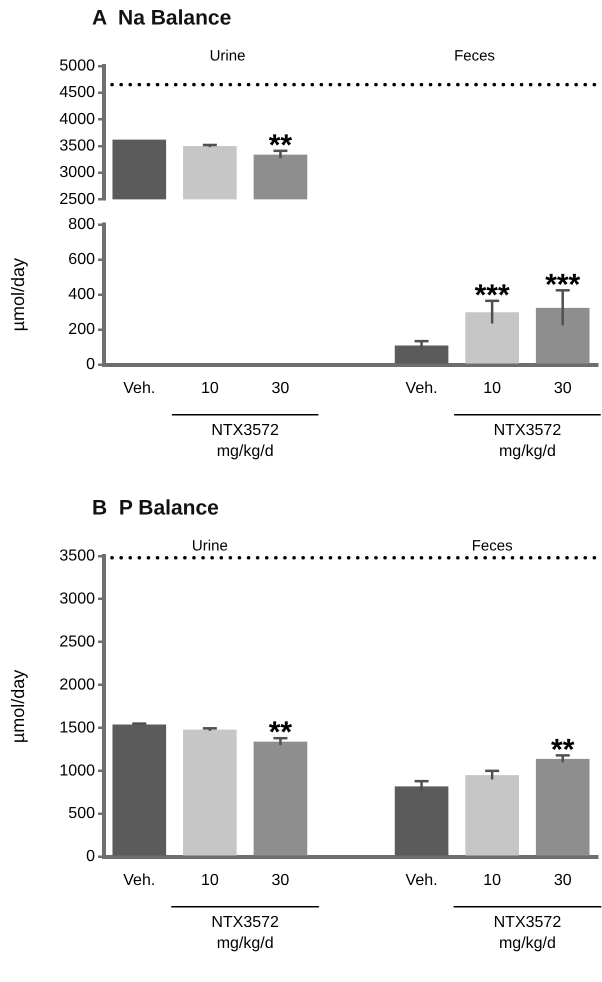 The width and height of the screenshot is (602, 982). I want to click on y-tick-label: 200, so click(82, 329).